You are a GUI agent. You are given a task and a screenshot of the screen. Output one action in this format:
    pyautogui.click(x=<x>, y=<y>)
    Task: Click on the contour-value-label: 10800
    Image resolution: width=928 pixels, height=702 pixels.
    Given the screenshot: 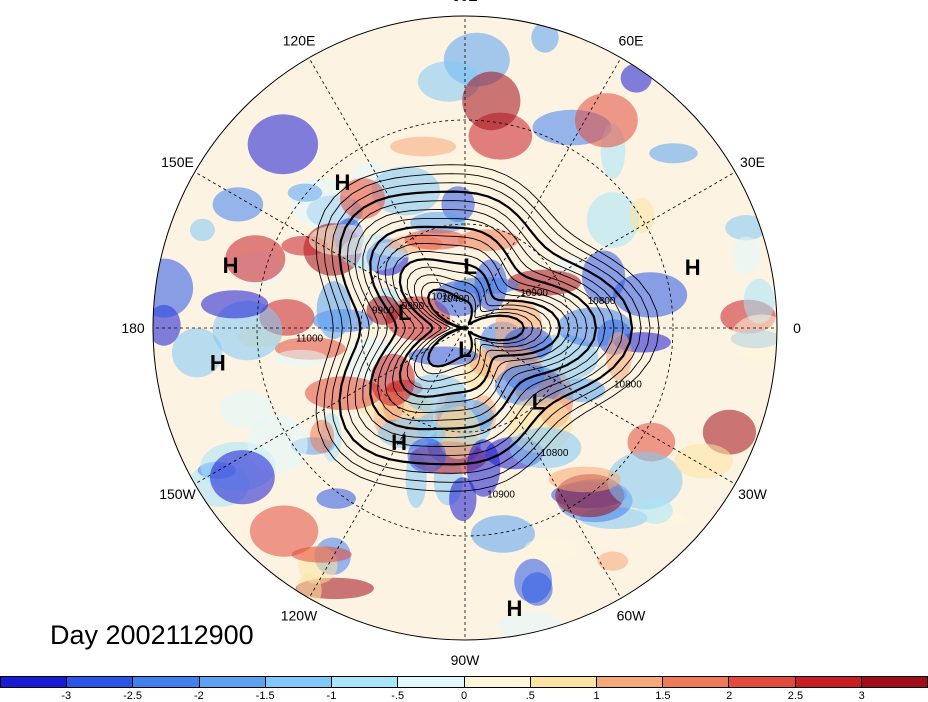 What is the action you would take?
    pyautogui.click(x=555, y=453)
    